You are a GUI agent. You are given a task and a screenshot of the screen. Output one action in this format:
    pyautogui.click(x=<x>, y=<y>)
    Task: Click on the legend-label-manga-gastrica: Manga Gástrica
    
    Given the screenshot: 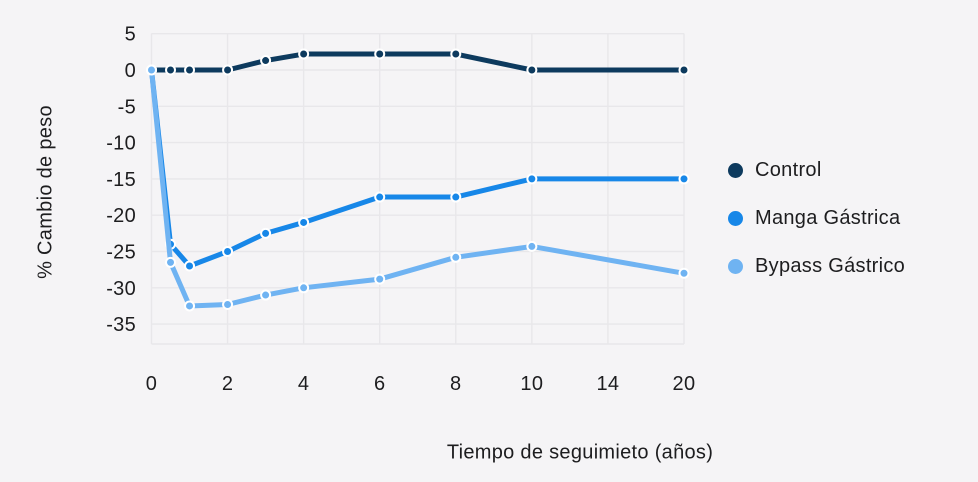 What is the action you would take?
    pyautogui.click(x=828, y=218)
    